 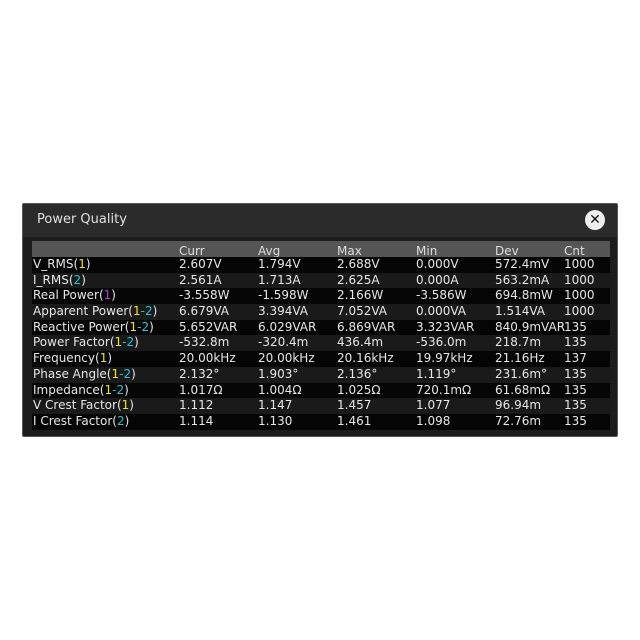 I want to click on value-avg: -320.4m, so click(x=283, y=342).